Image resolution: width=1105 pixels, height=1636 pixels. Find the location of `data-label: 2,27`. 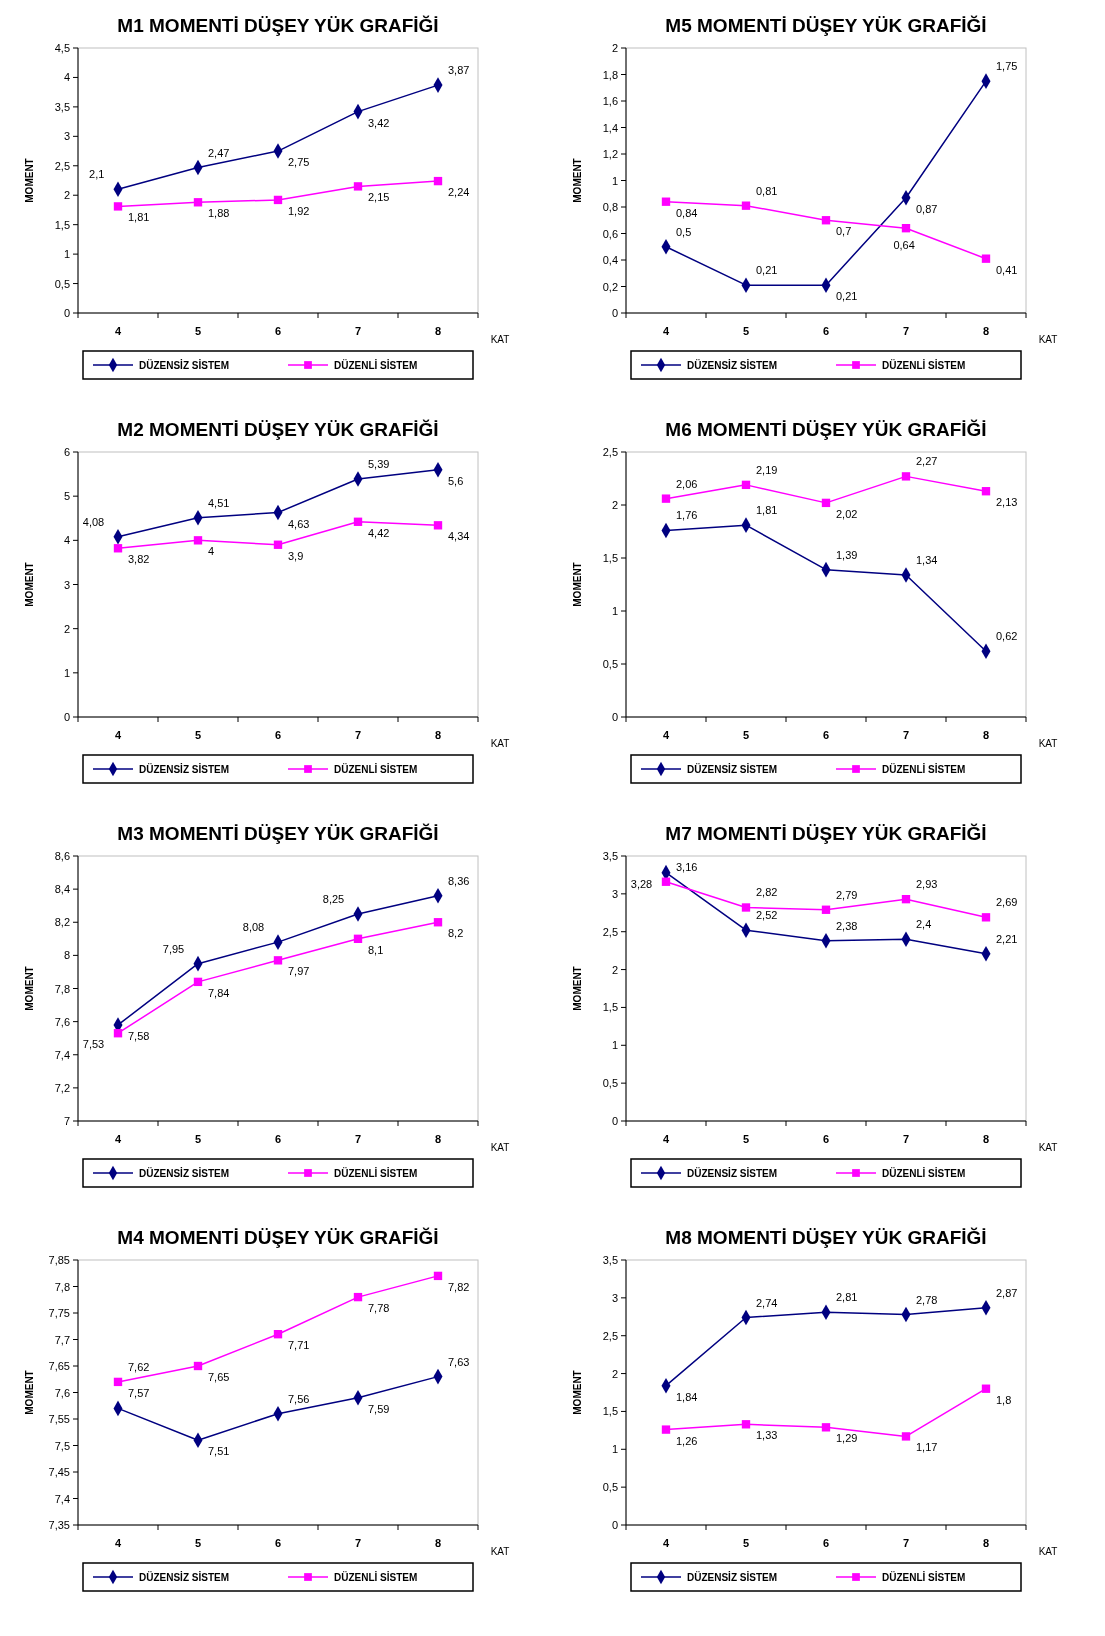

data-label: 2,27 is located at coordinates (927, 461).